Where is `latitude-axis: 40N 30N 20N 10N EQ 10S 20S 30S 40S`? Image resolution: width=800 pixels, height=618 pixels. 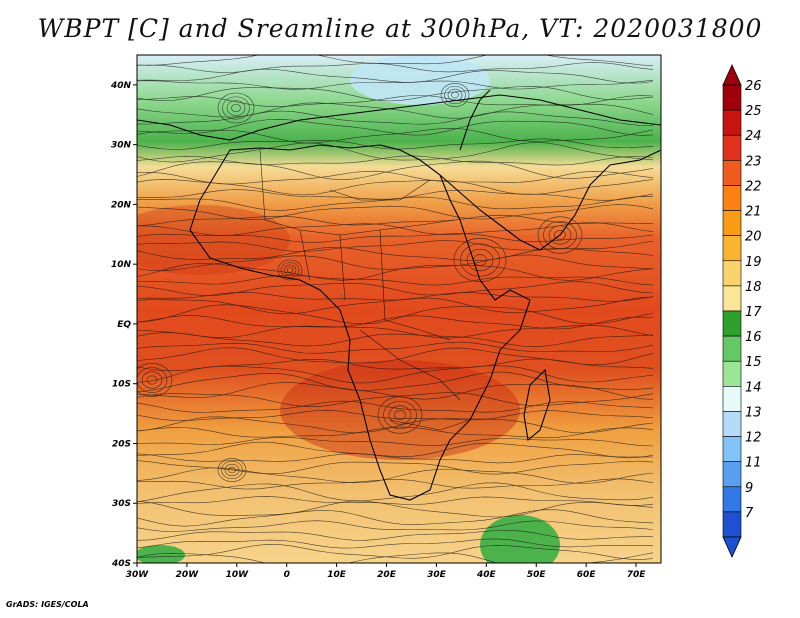
latitude-axis: 40N 30N 20N 10N EQ 10S 20S 30S 40S is located at coordinates (123, 325).